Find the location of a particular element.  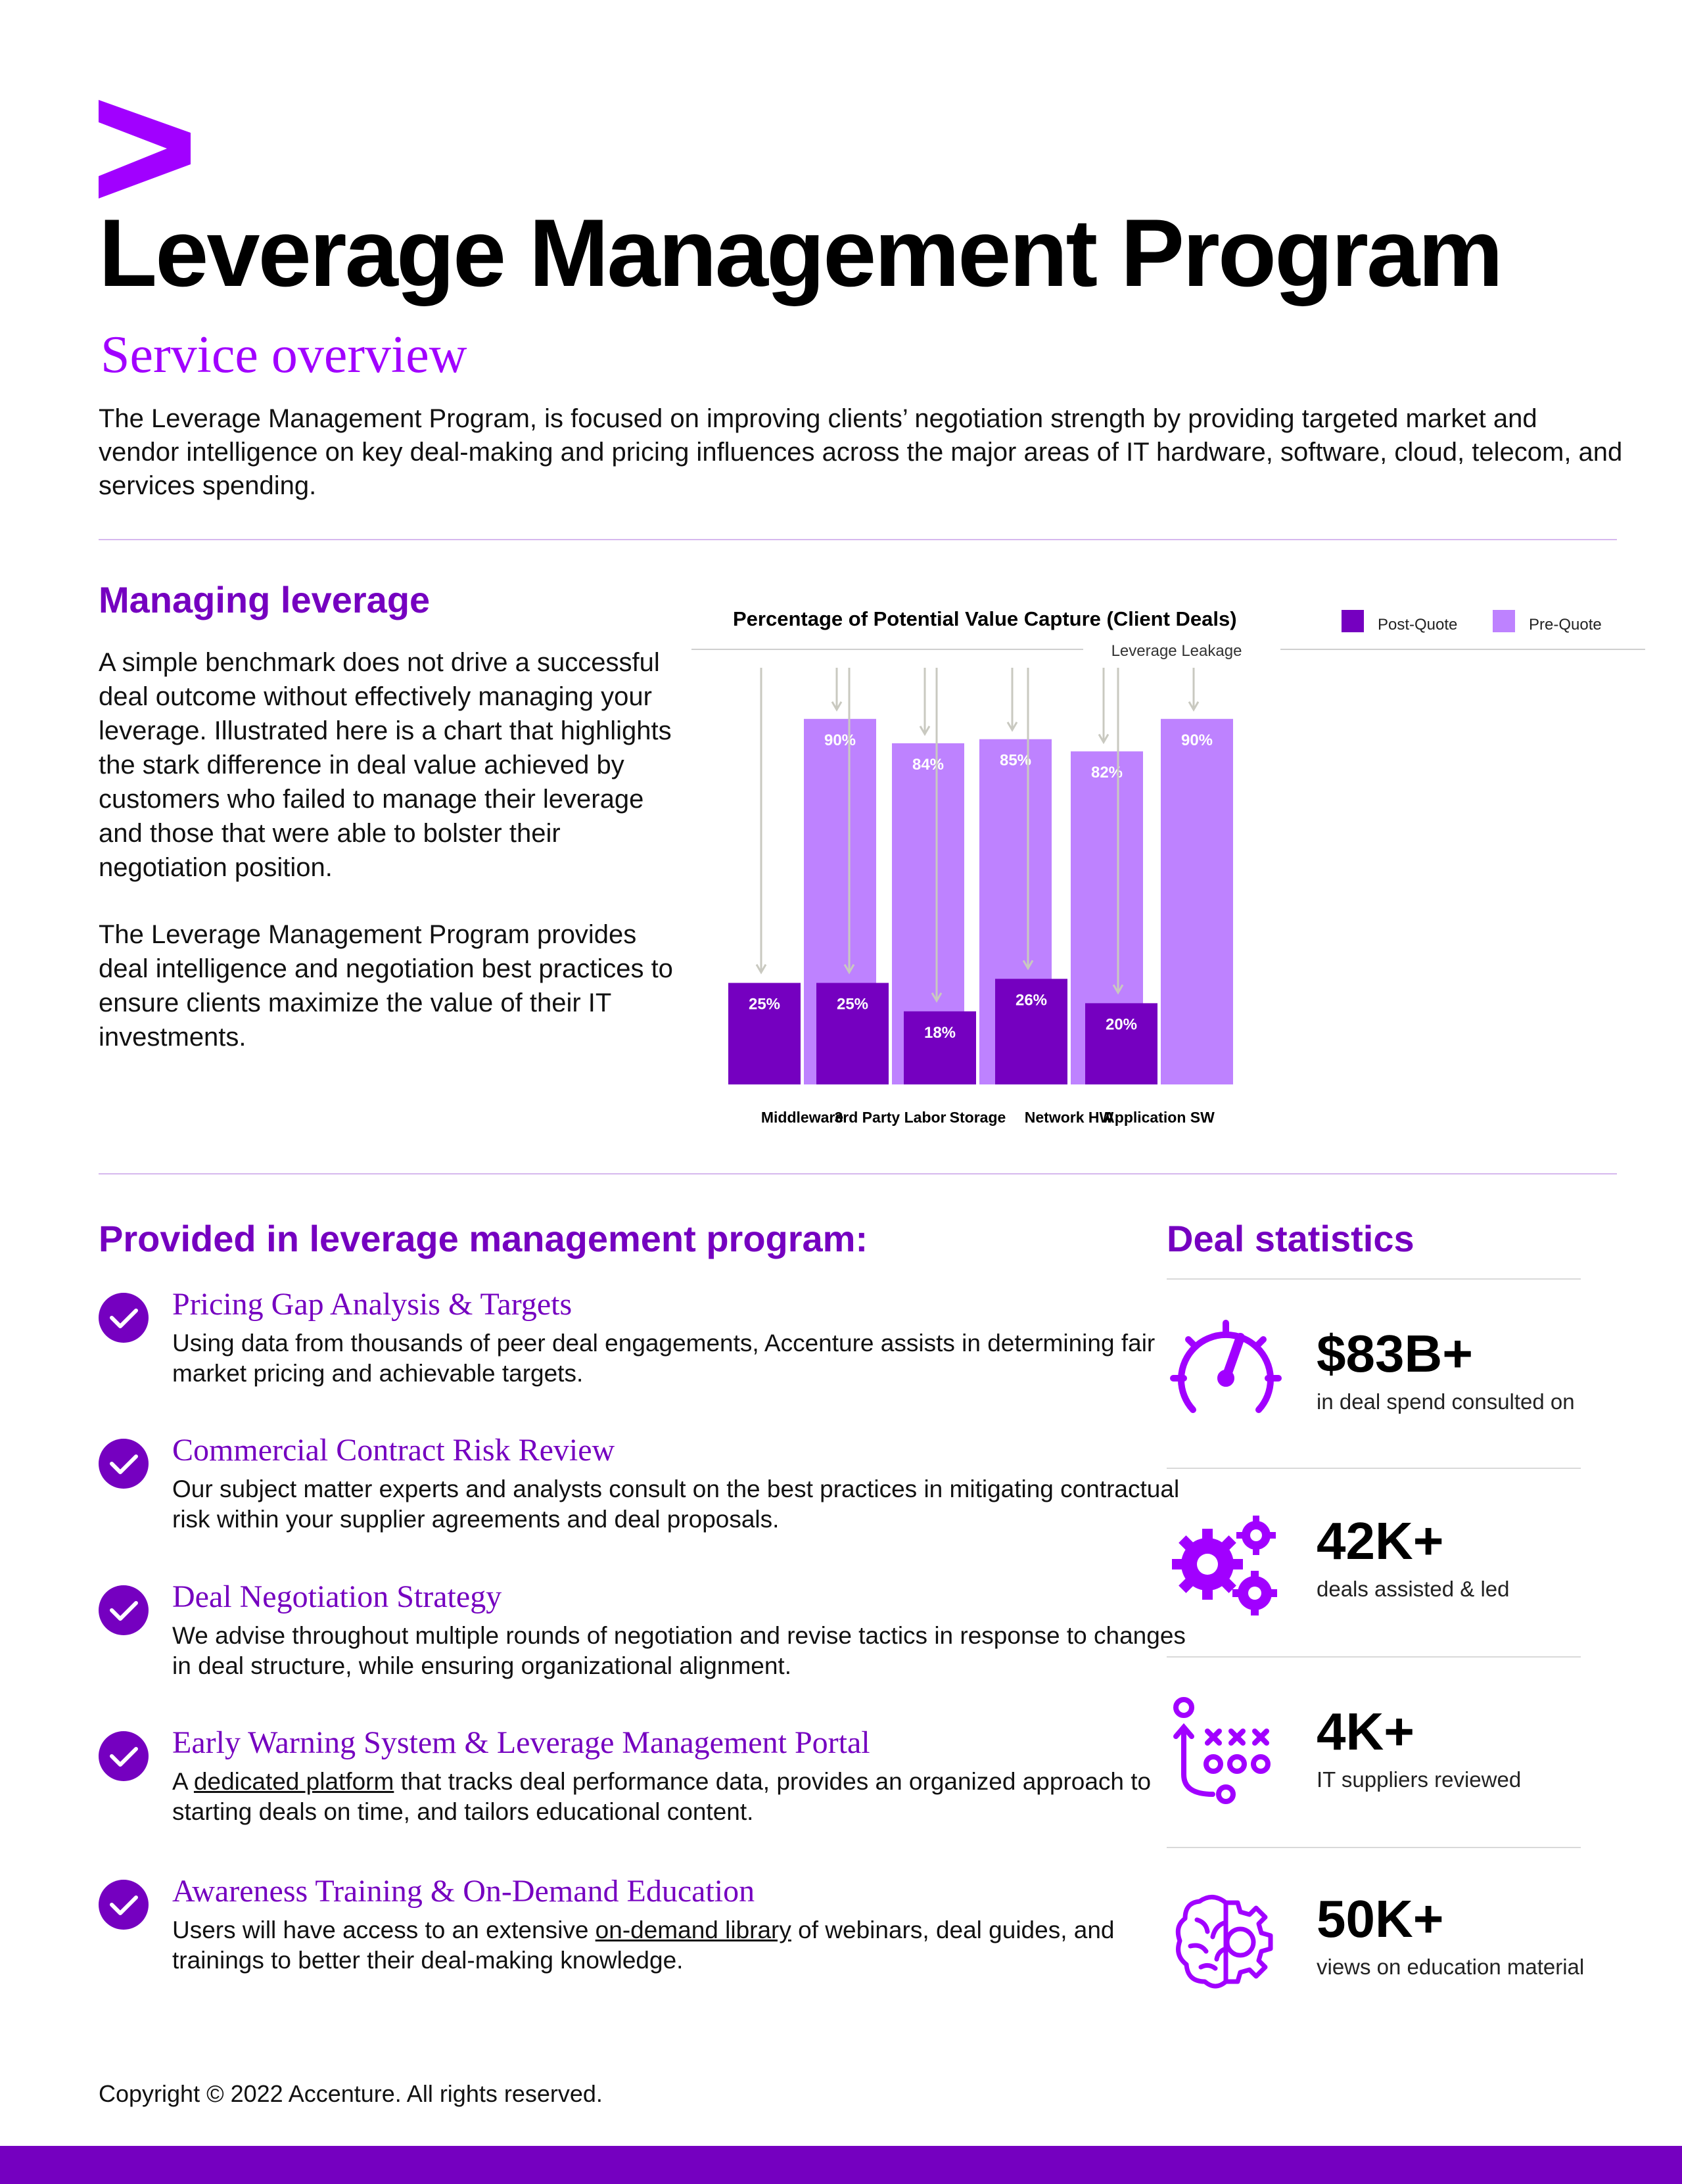

program-heading: Provided in leverage management program: is located at coordinates (483, 1238).